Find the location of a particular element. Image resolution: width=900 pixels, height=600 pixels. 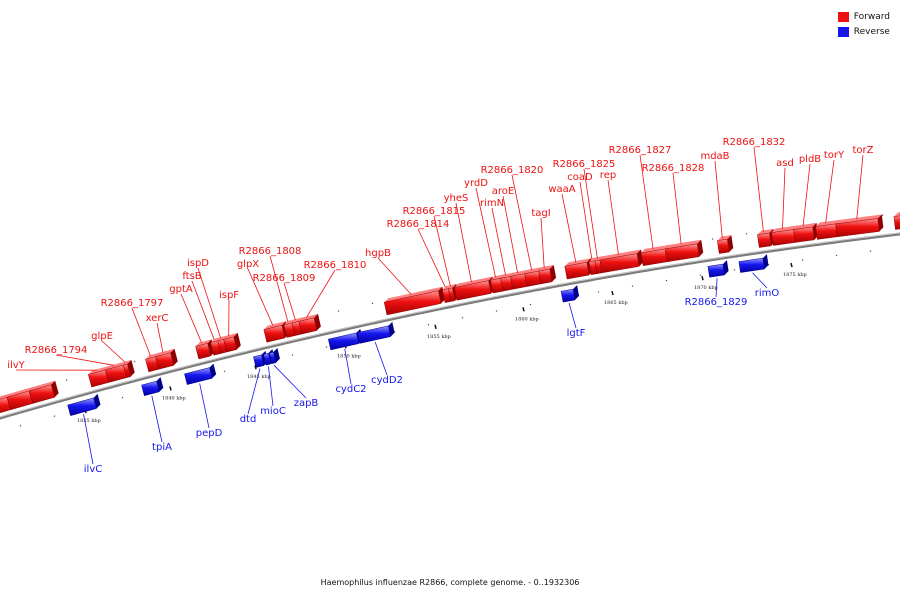

legend: Forward Reverse is located at coordinates (863, 24).